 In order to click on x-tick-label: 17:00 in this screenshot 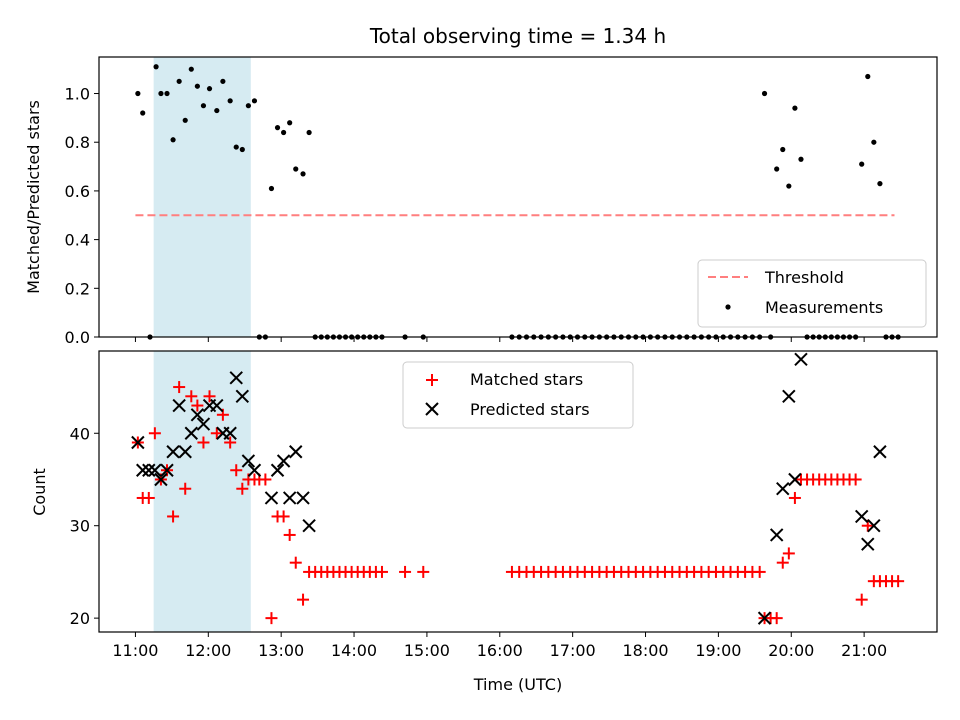, I will do `click(573, 650)`.